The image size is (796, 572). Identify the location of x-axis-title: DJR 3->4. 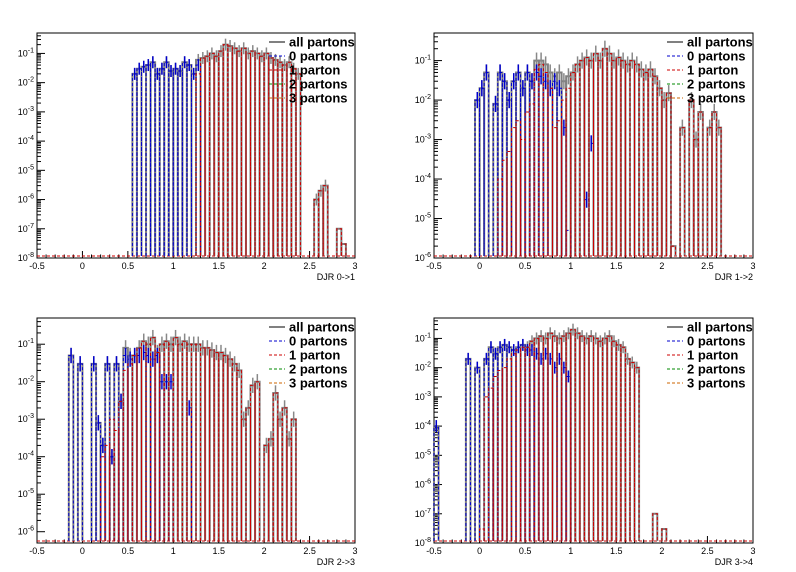
(734, 562).